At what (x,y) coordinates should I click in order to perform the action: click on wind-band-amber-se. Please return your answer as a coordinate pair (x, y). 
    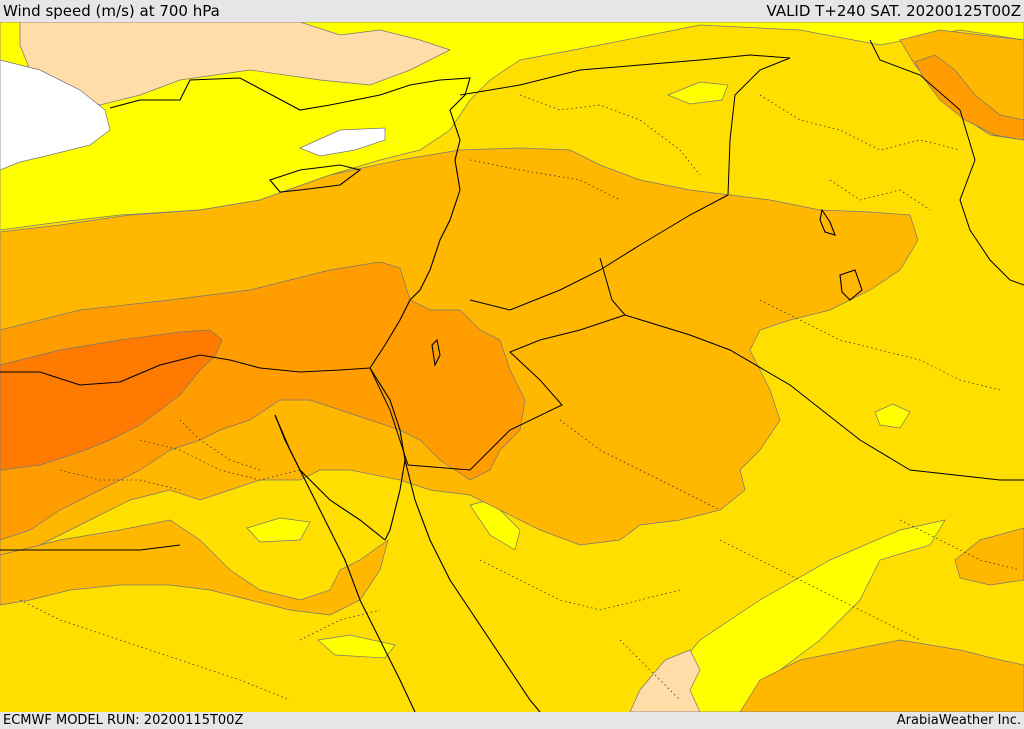
    Looking at the image, I should click on (989, 556).